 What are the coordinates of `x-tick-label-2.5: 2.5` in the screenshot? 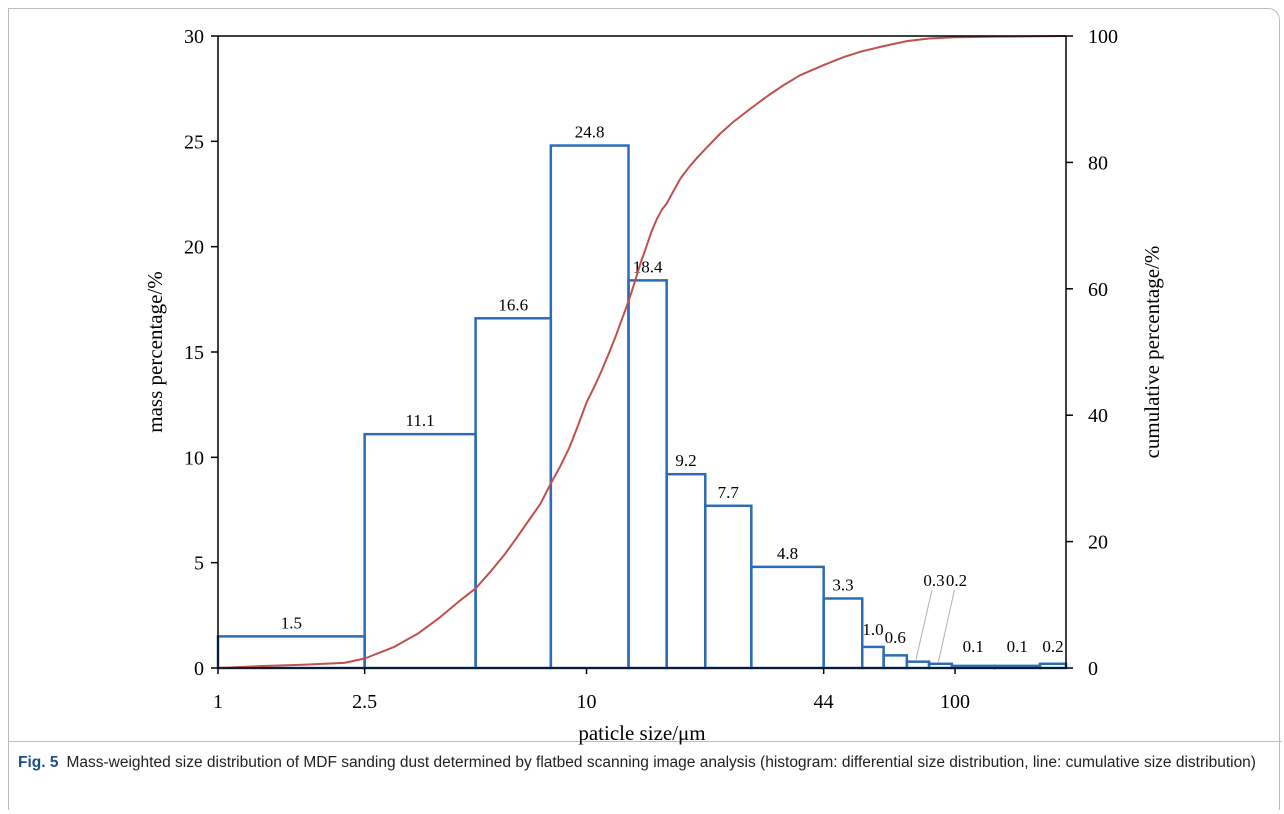 It's located at (364, 702).